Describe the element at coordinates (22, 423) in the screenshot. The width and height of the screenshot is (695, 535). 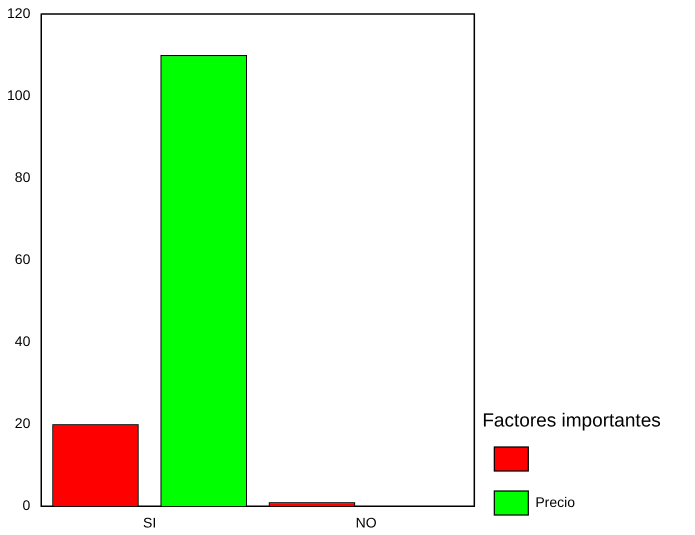
I see `y-tick-label: 20` at that location.